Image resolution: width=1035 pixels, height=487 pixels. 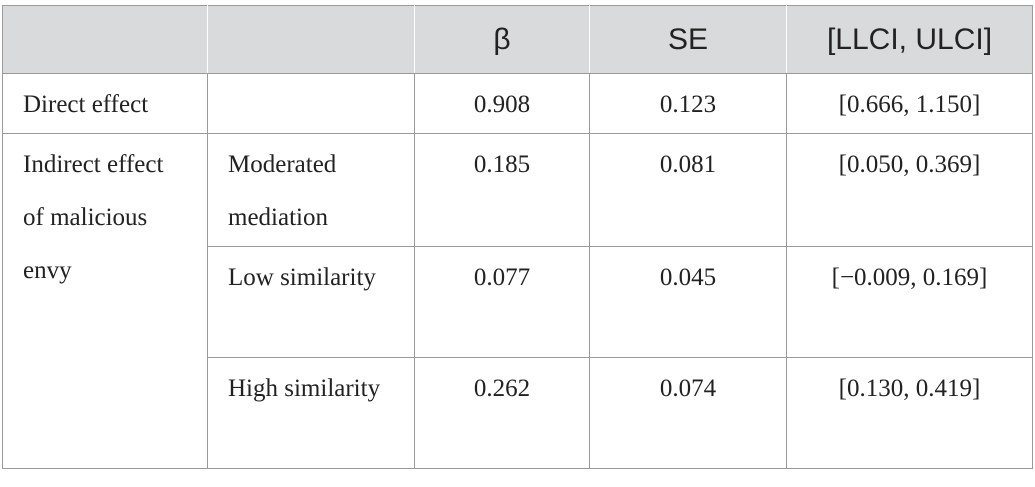 I want to click on moderated-mediation-se: 0.081, so click(x=688, y=190).